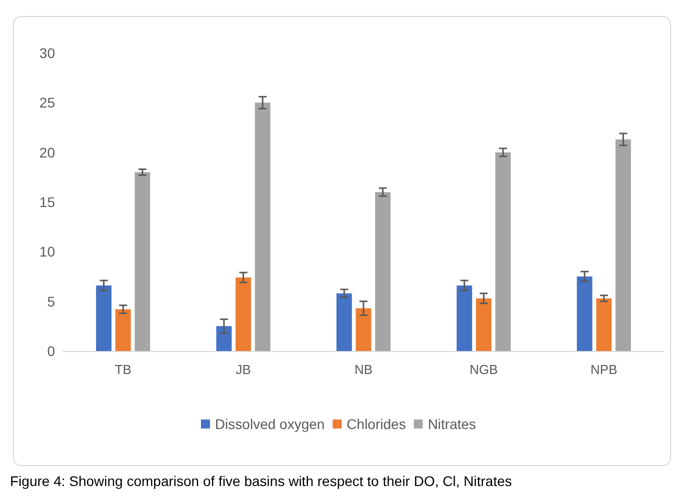 This screenshot has height=504, width=677. I want to click on y-tick-label: 0, so click(51, 351).